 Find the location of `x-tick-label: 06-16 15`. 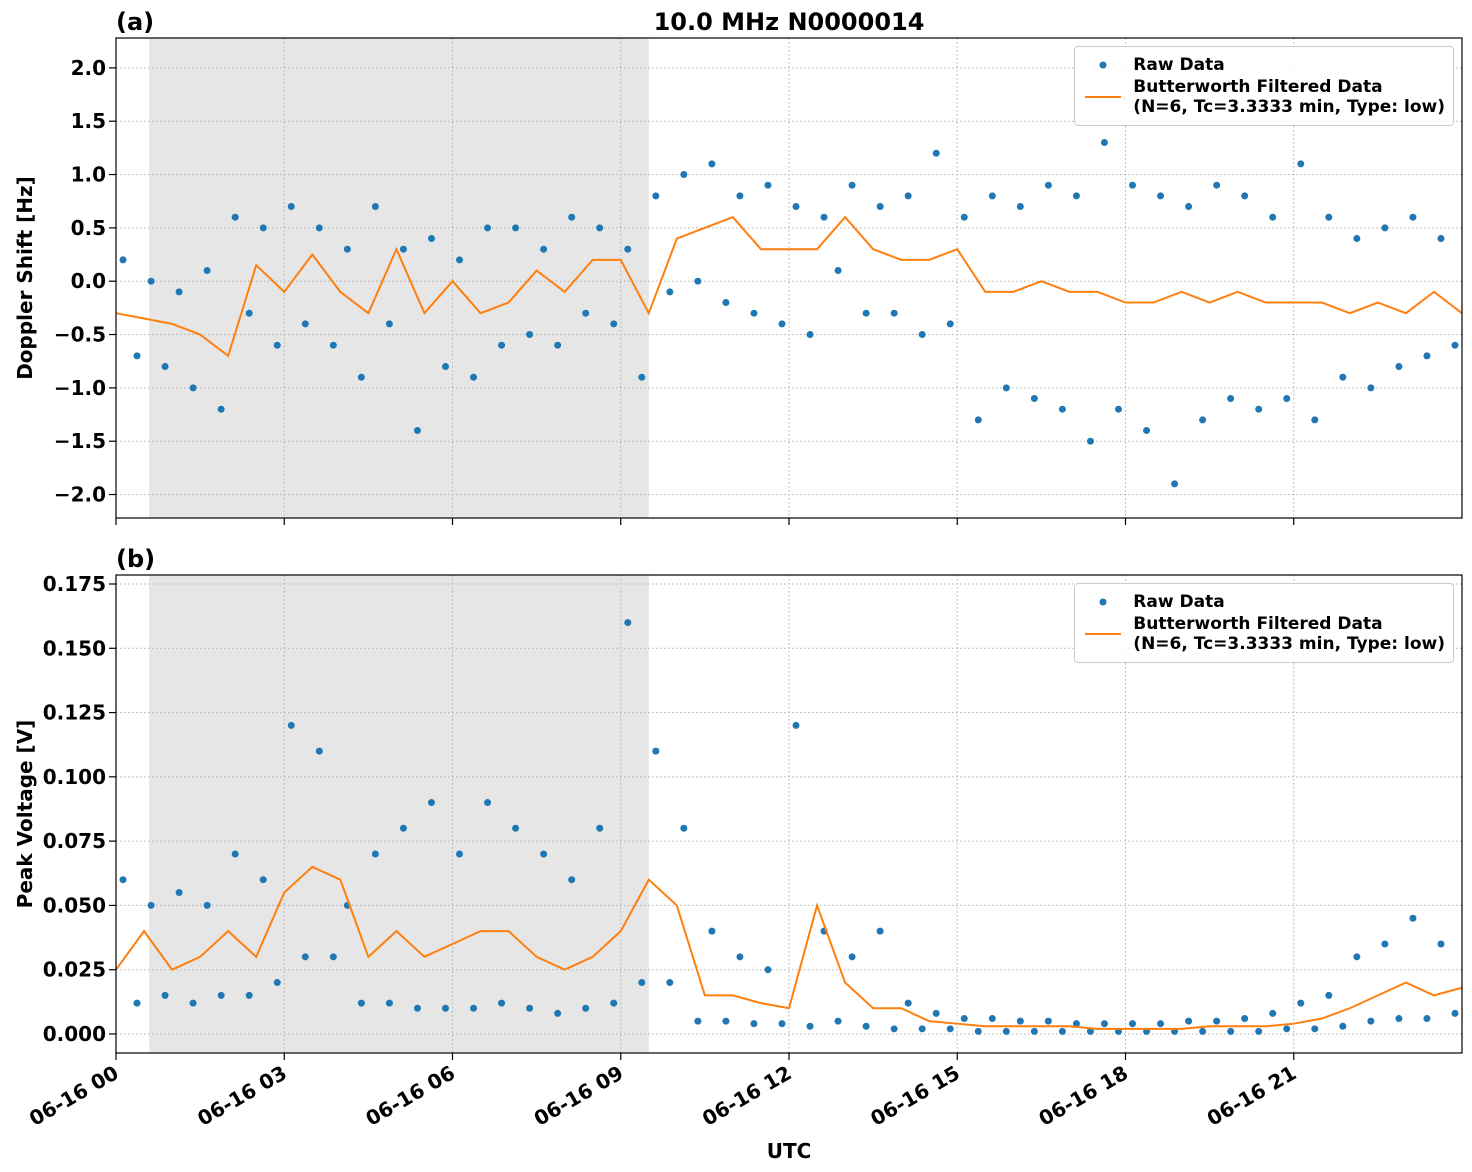

x-tick-label: 06-16 15 is located at coordinates (915, 1096).